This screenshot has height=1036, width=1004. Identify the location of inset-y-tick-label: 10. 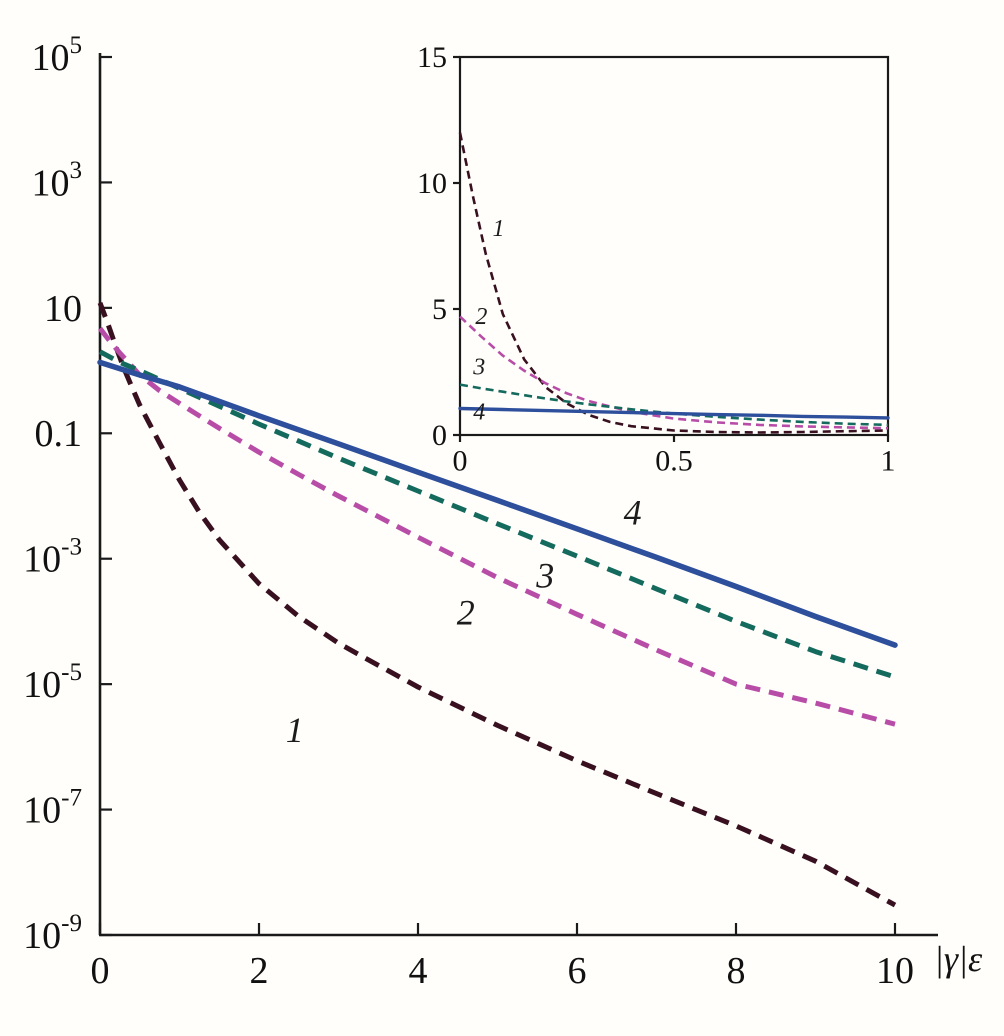
(432, 183).